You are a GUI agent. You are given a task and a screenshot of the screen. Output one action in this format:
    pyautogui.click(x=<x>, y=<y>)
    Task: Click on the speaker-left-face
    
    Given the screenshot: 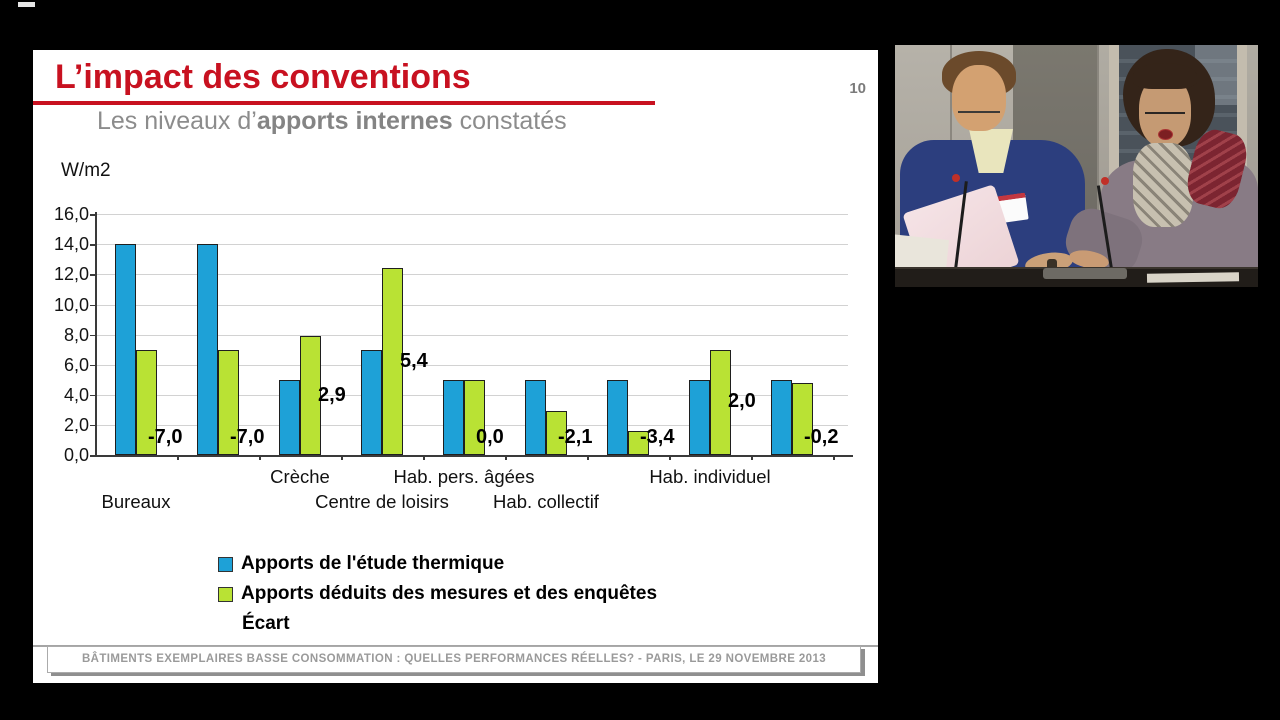 What is the action you would take?
    pyautogui.click(x=979, y=98)
    